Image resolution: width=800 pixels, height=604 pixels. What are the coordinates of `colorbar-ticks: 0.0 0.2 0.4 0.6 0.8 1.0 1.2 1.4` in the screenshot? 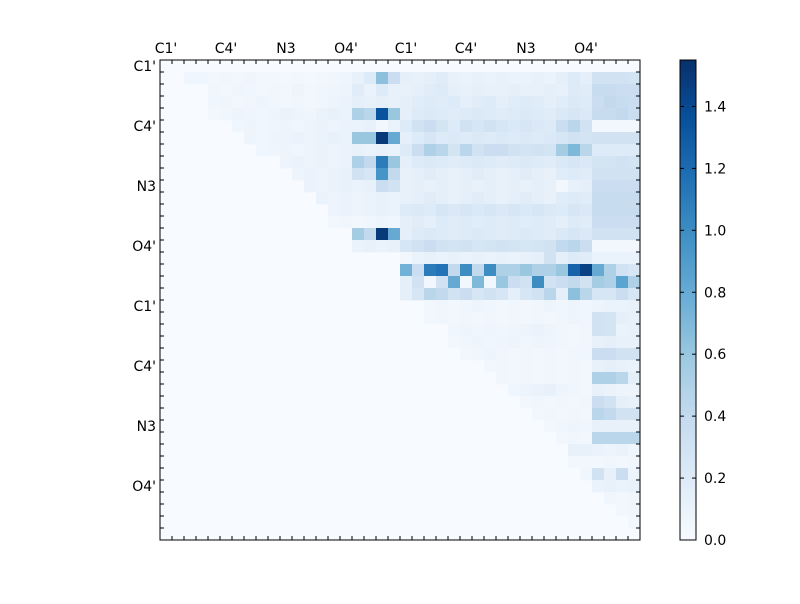 It's located at (703, 324).